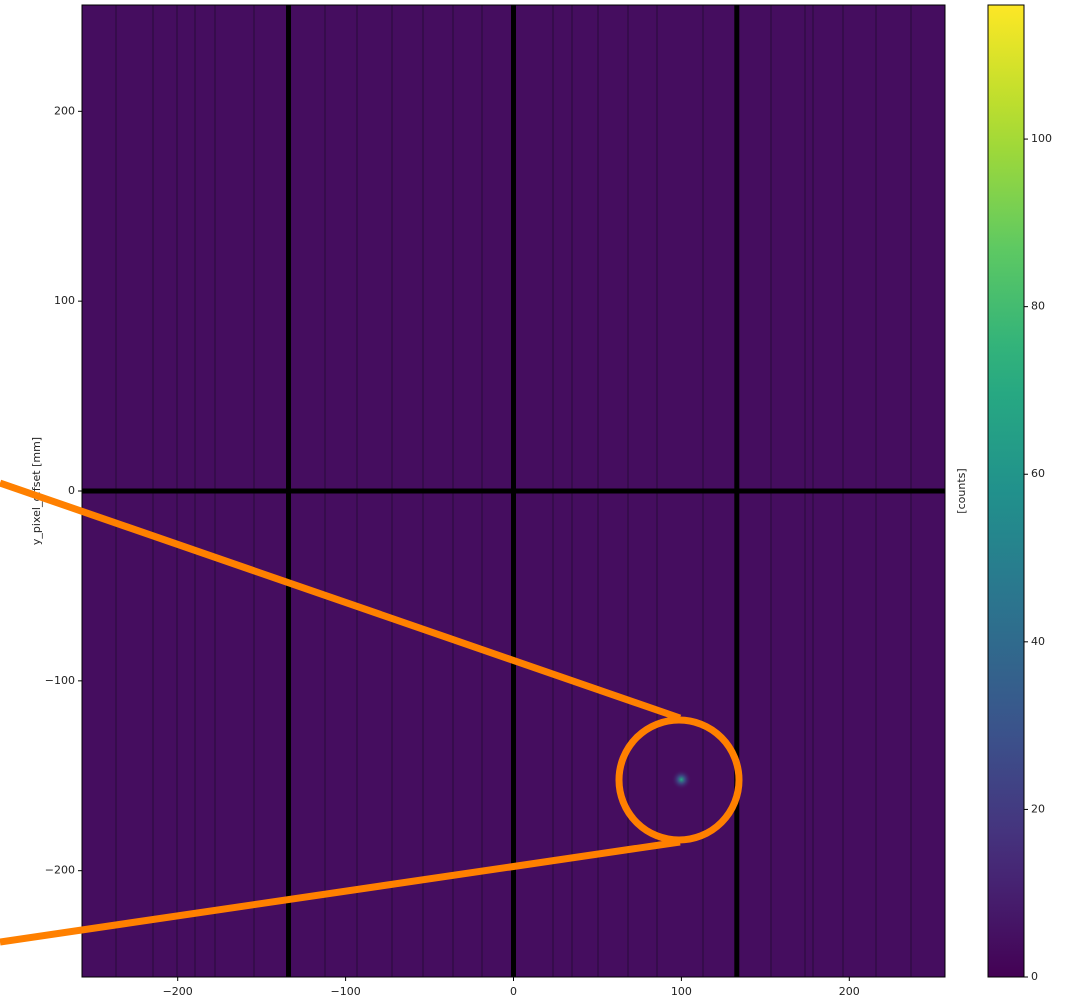  I want to click on y-tick-label: 0, so click(71, 490).